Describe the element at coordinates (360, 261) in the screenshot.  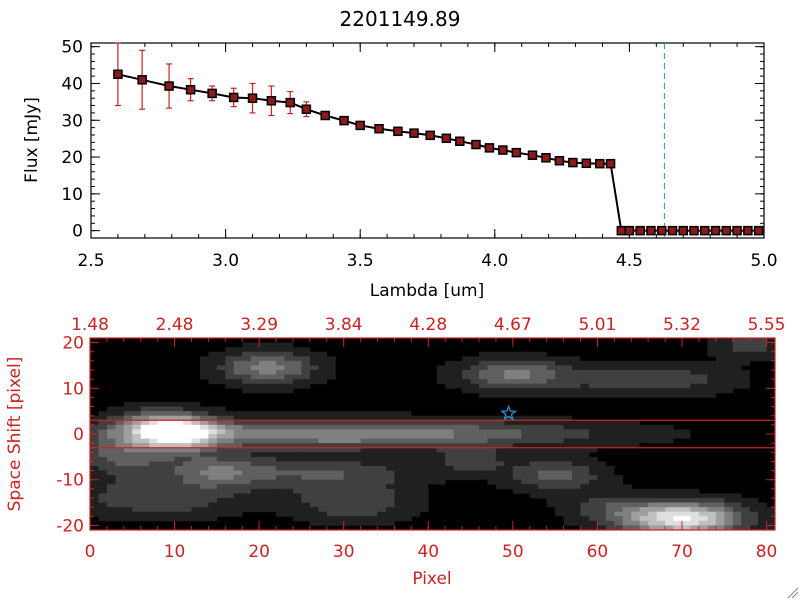
I see `x-tick-label: 3.5` at that location.